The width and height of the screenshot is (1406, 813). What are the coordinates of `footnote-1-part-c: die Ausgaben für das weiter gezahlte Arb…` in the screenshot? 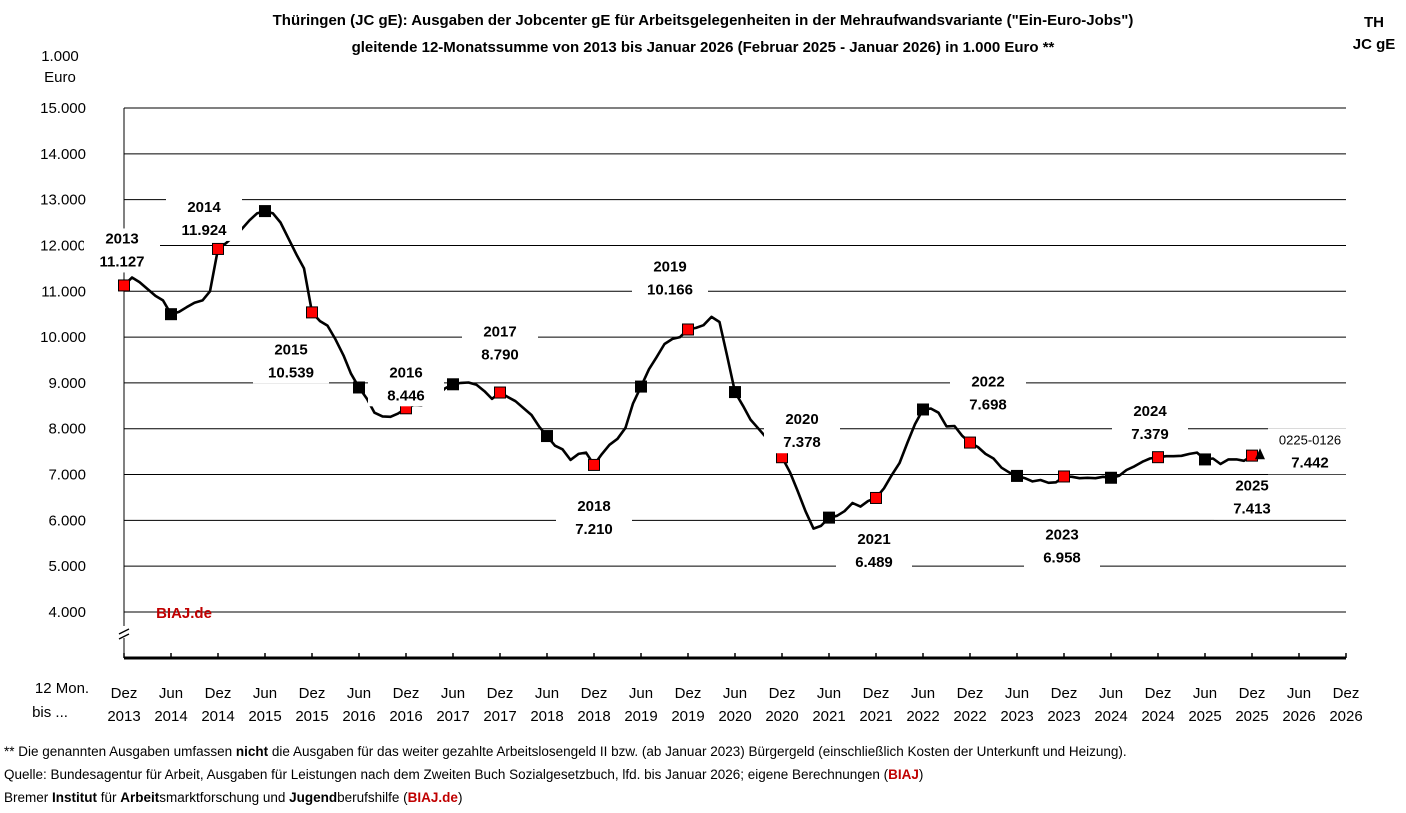 It's located at (697, 751).